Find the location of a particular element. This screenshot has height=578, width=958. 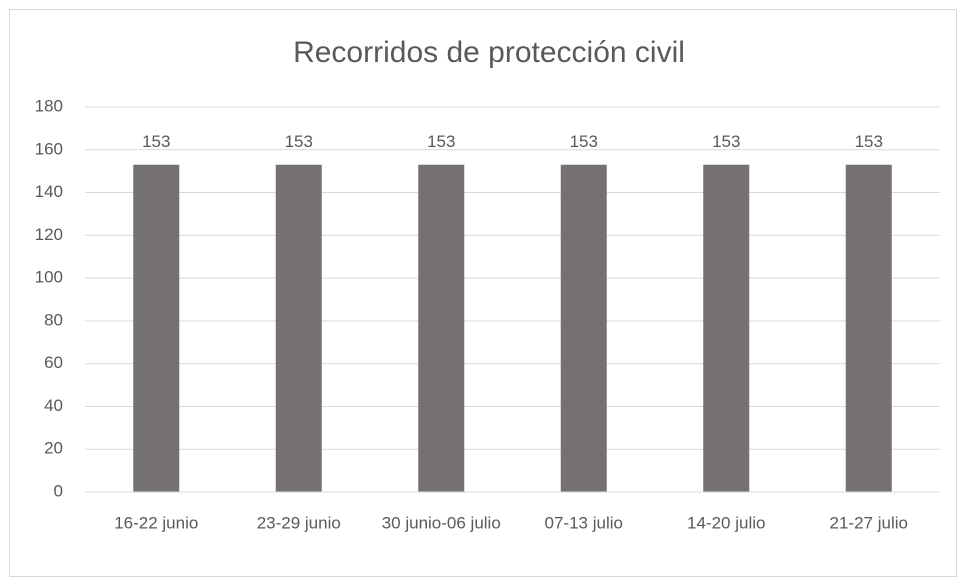

chart-title: Recorridos de protección civil is located at coordinates (489, 52).